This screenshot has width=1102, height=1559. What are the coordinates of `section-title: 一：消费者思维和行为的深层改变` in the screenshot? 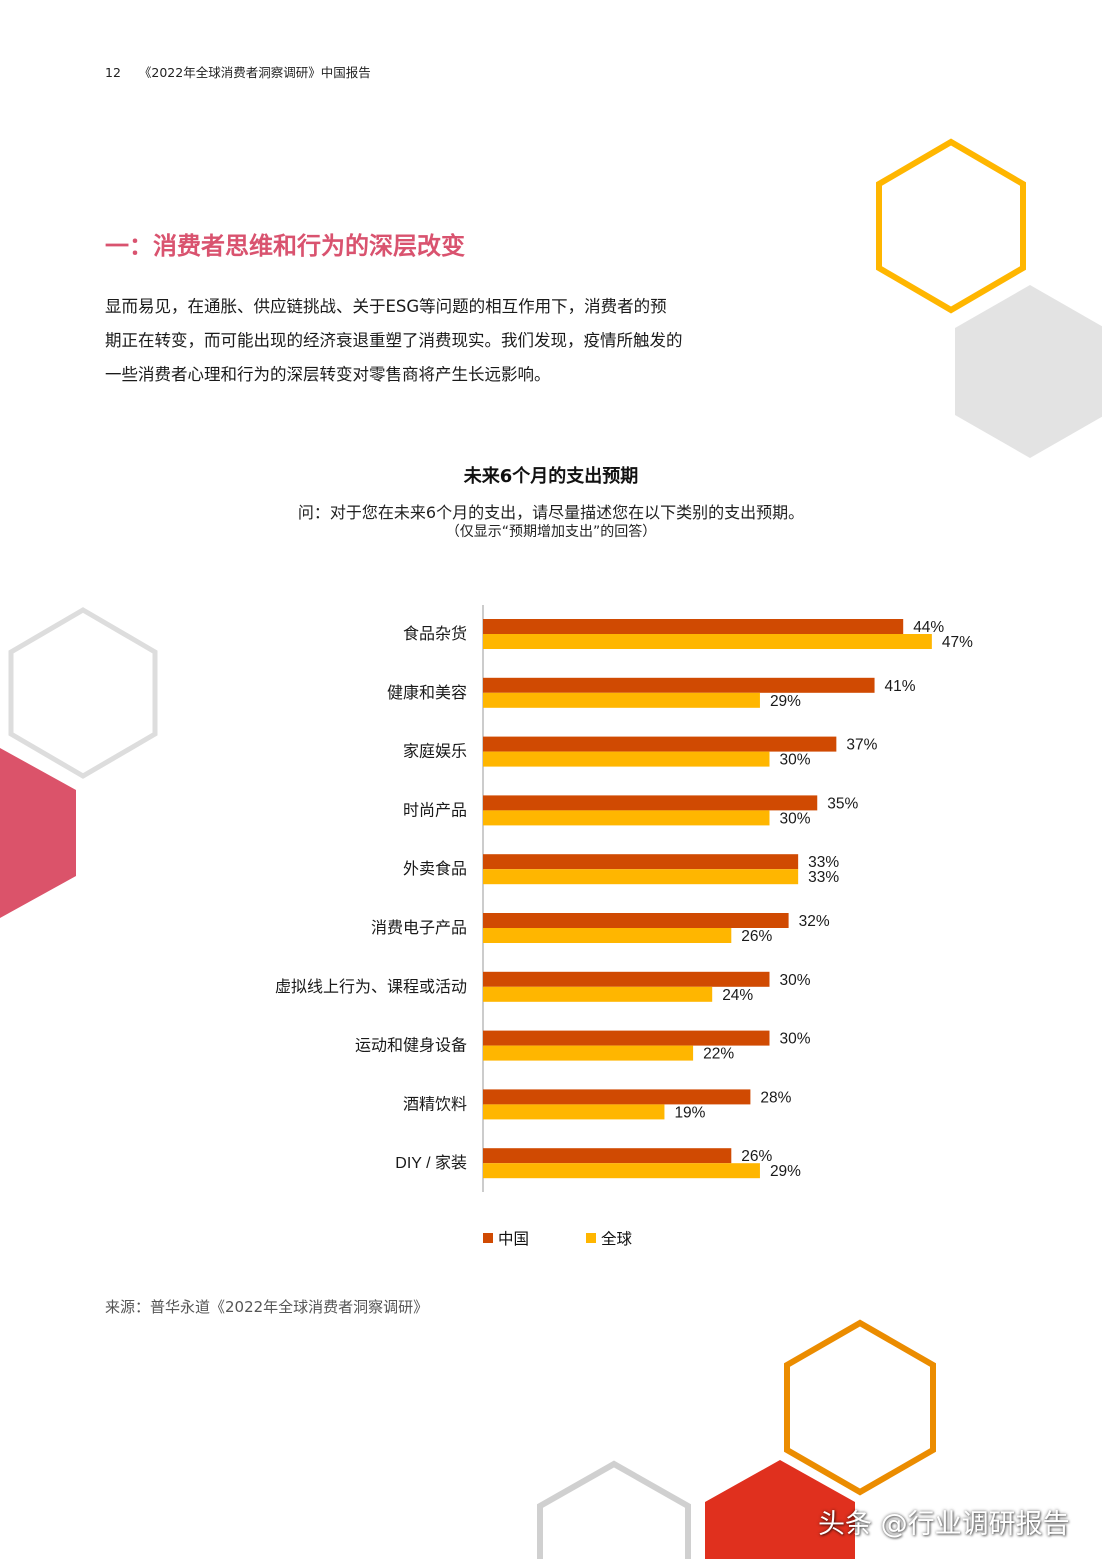 It's located at (285, 246).